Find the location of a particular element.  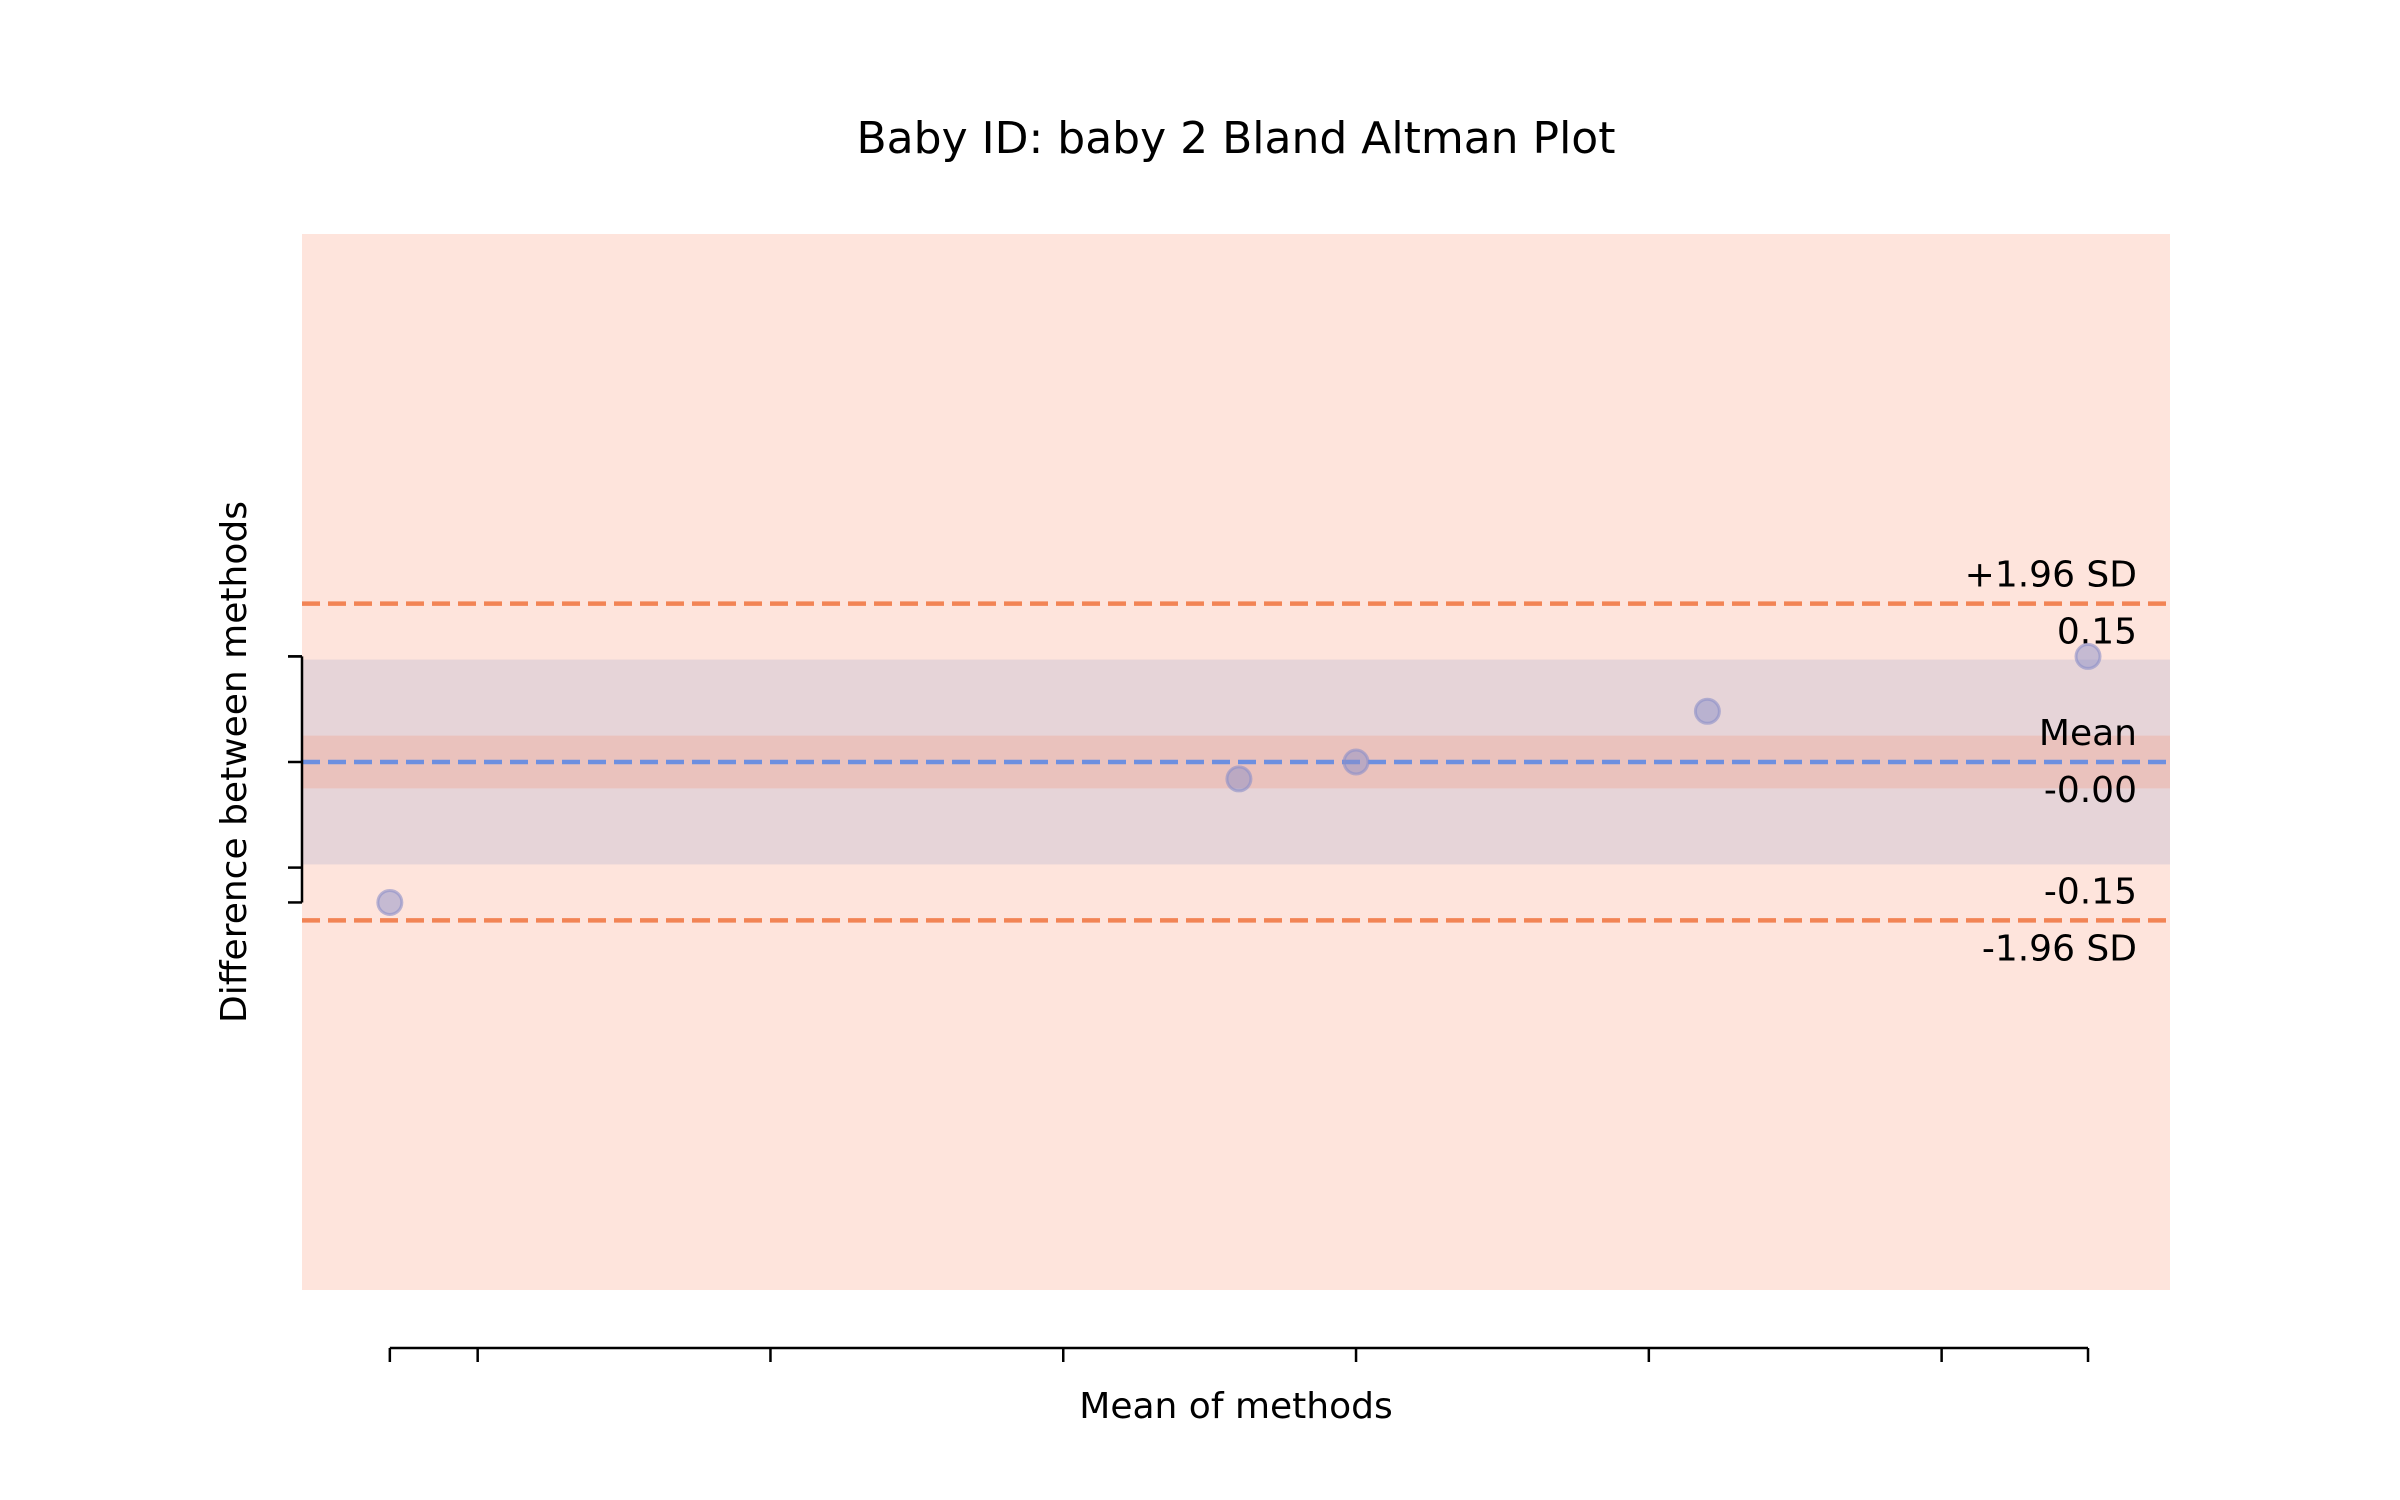

chart-title: Baby ID: baby 2 Bland Altman Plot is located at coordinates (1236, 138).